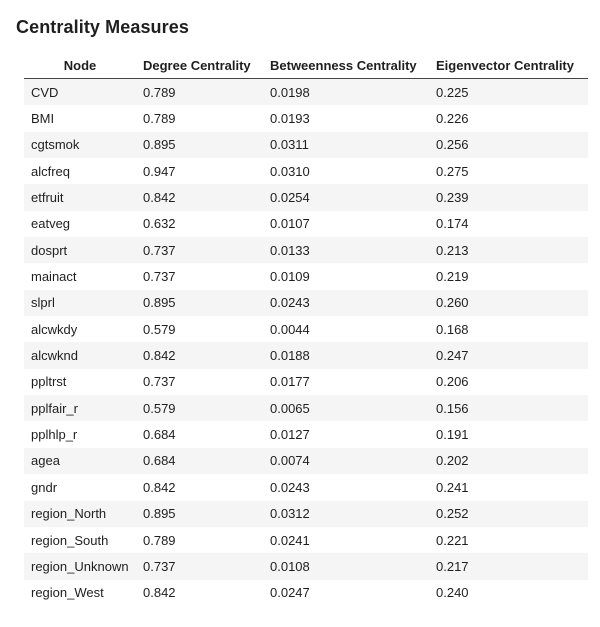  What do you see at coordinates (80, 171) in the screenshot?
I see `cell-node: alcfreq` at bounding box center [80, 171].